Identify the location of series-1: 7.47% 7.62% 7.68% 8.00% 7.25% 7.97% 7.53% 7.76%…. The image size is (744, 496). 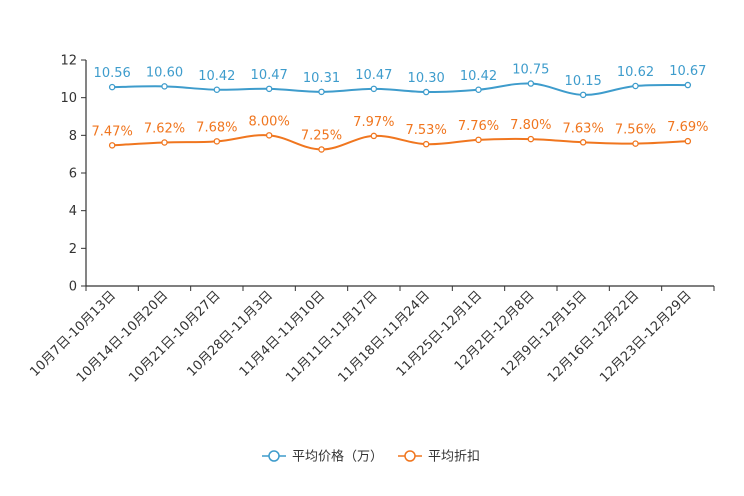
(400, 133).